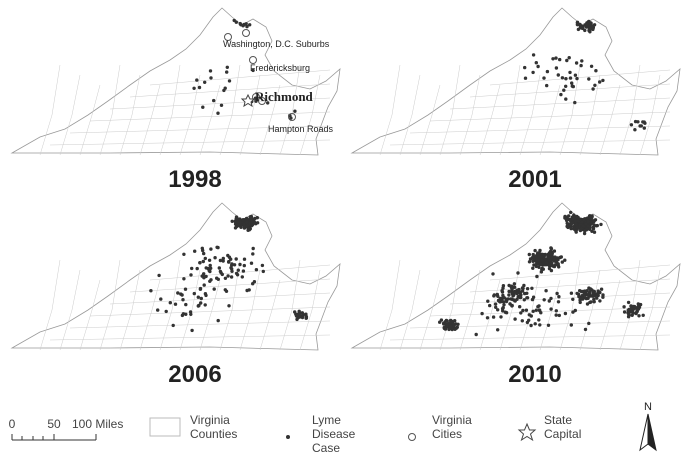  I want to click on legend-line: Virginia, so click(210, 420).